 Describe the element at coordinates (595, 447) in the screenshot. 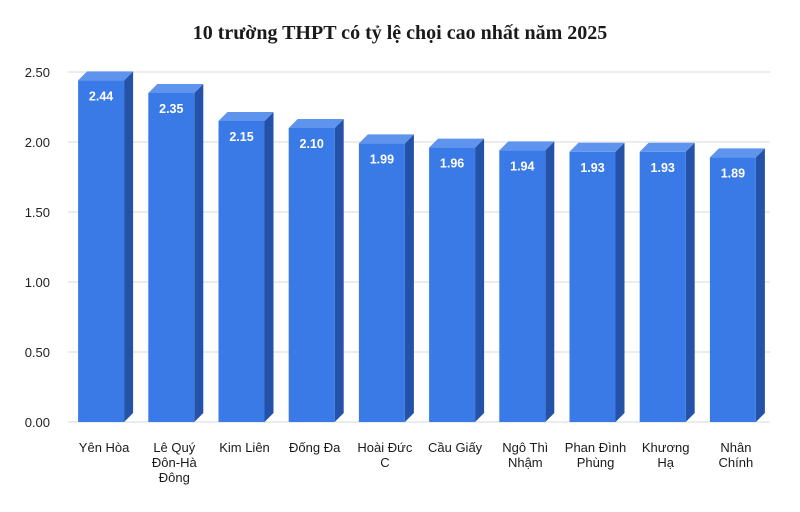

I see `x-category-label: Phan Đình` at that location.